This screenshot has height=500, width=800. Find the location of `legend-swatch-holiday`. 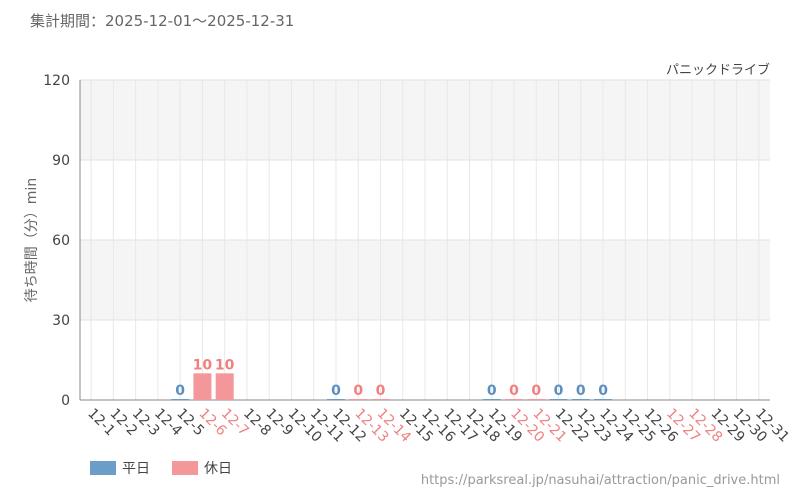

legend-swatch-holiday is located at coordinates (185, 468).